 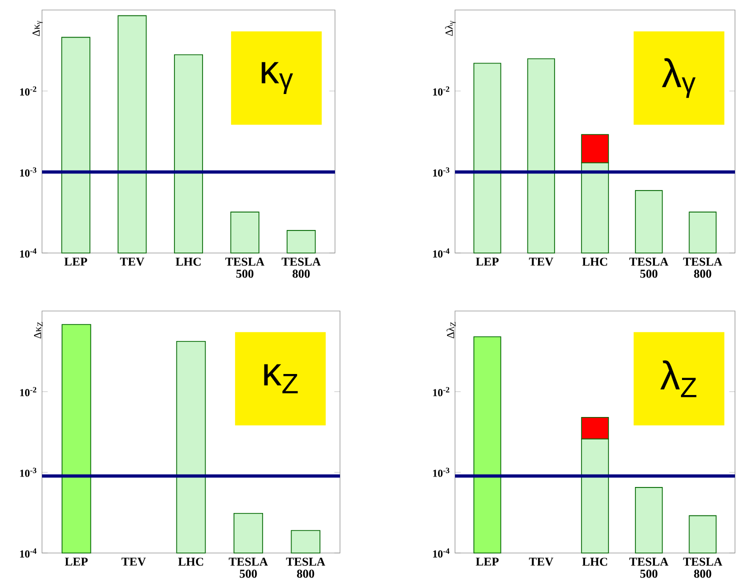 What do you see at coordinates (37, 28) in the screenshot?
I see `y-axis-title: Δκ$_{γ}$` at bounding box center [37, 28].